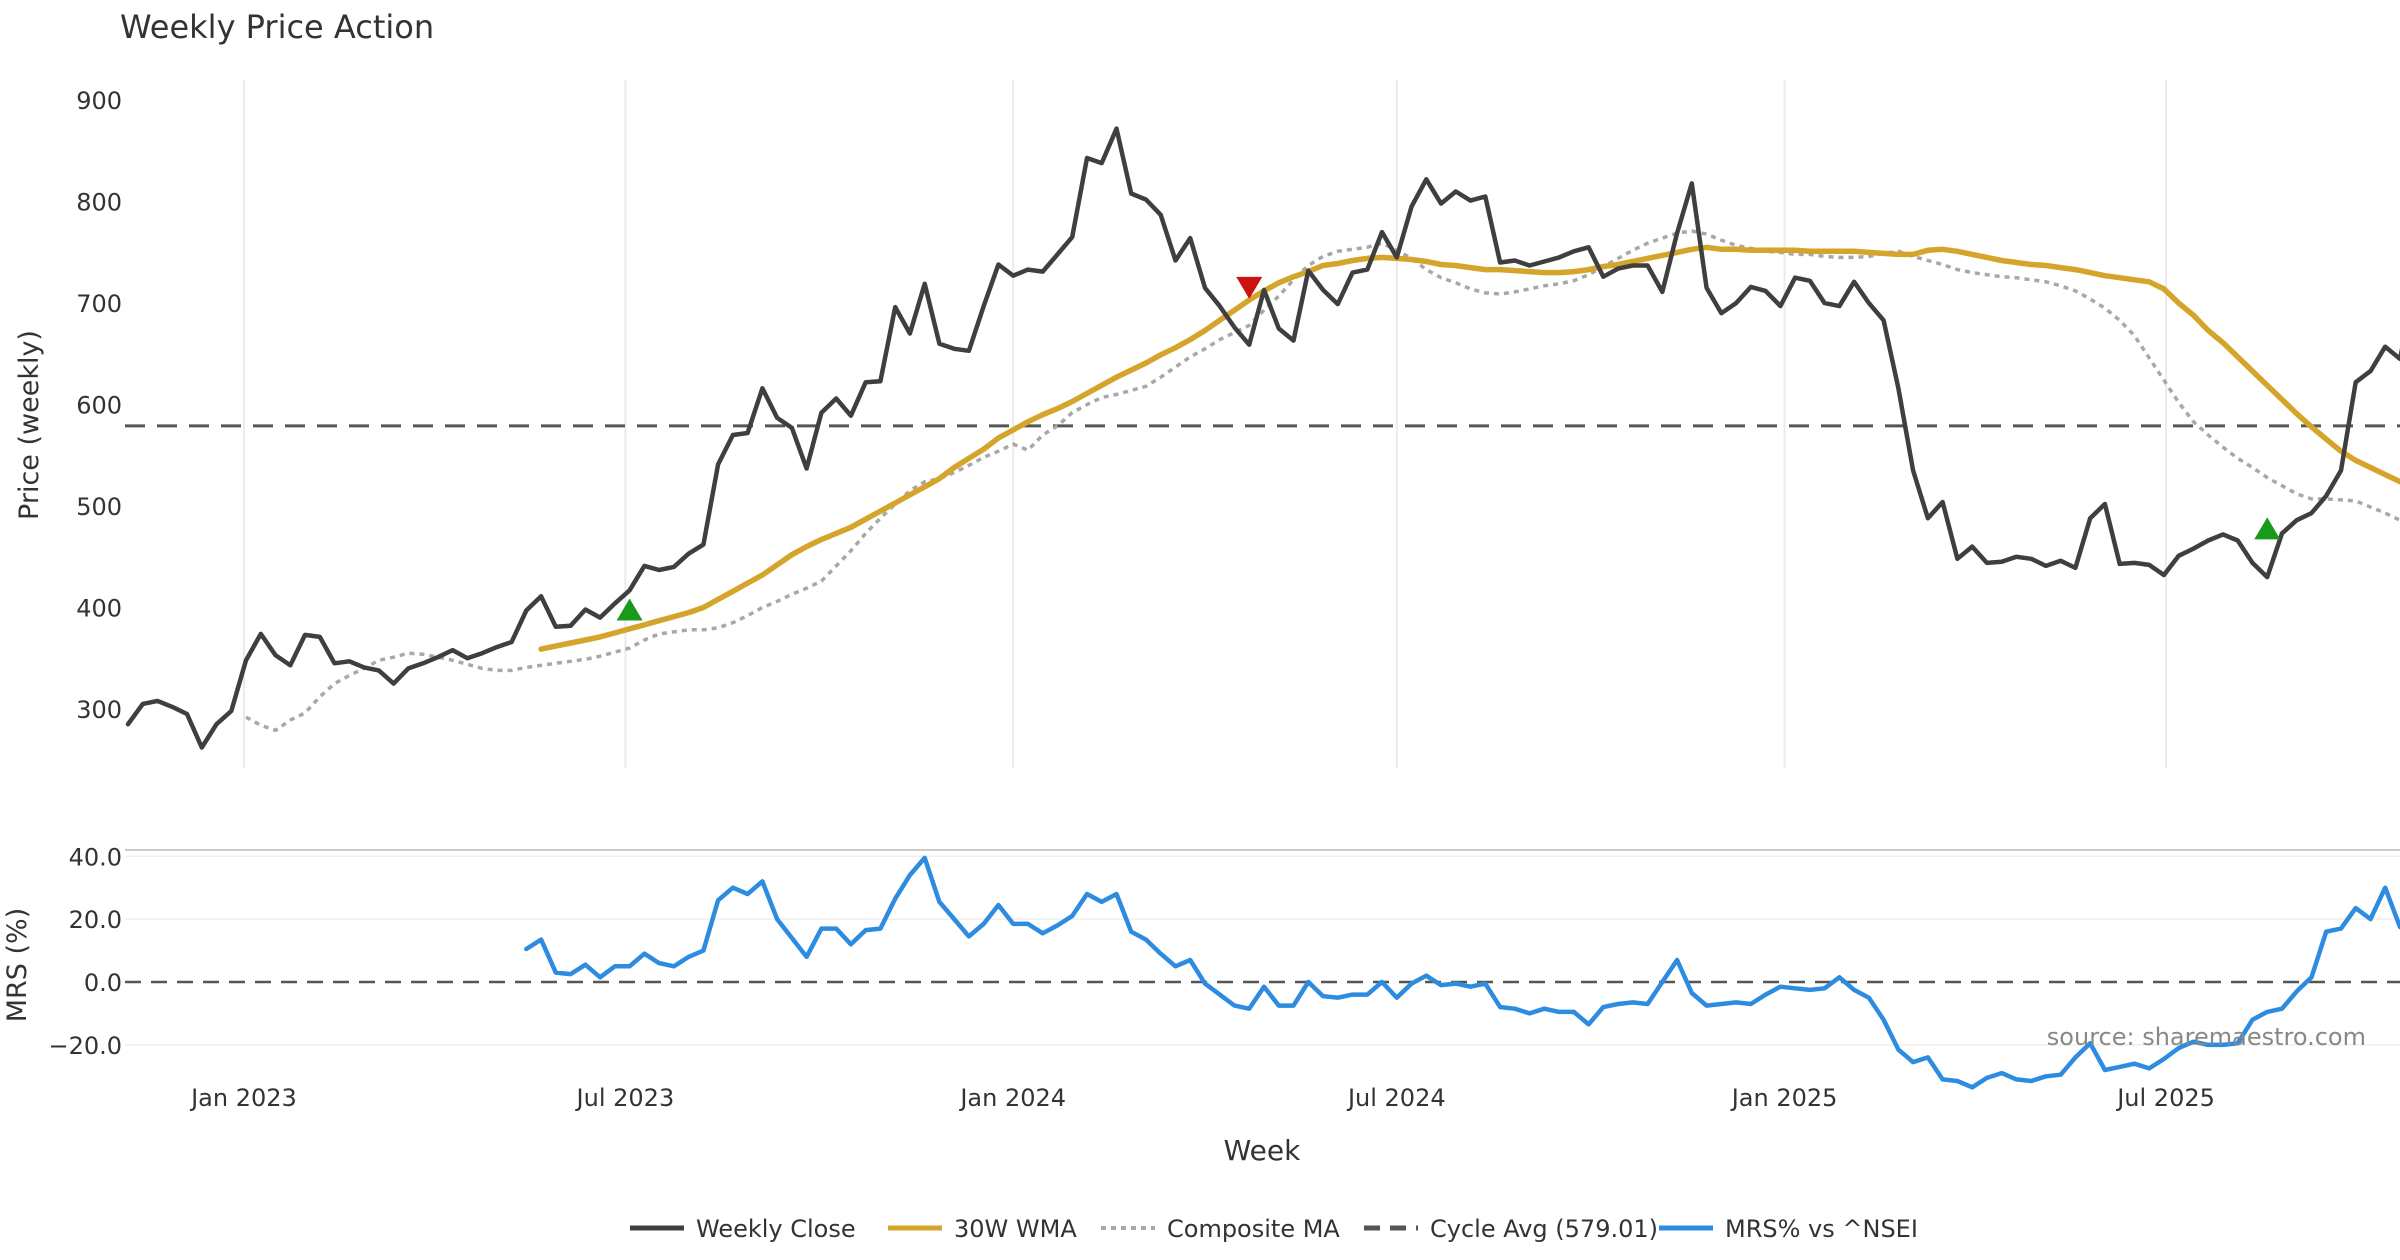 This screenshot has width=2400, height=1260. What do you see at coordinates (1249, 287) in the screenshot?
I see `sell-signal-marker` at bounding box center [1249, 287].